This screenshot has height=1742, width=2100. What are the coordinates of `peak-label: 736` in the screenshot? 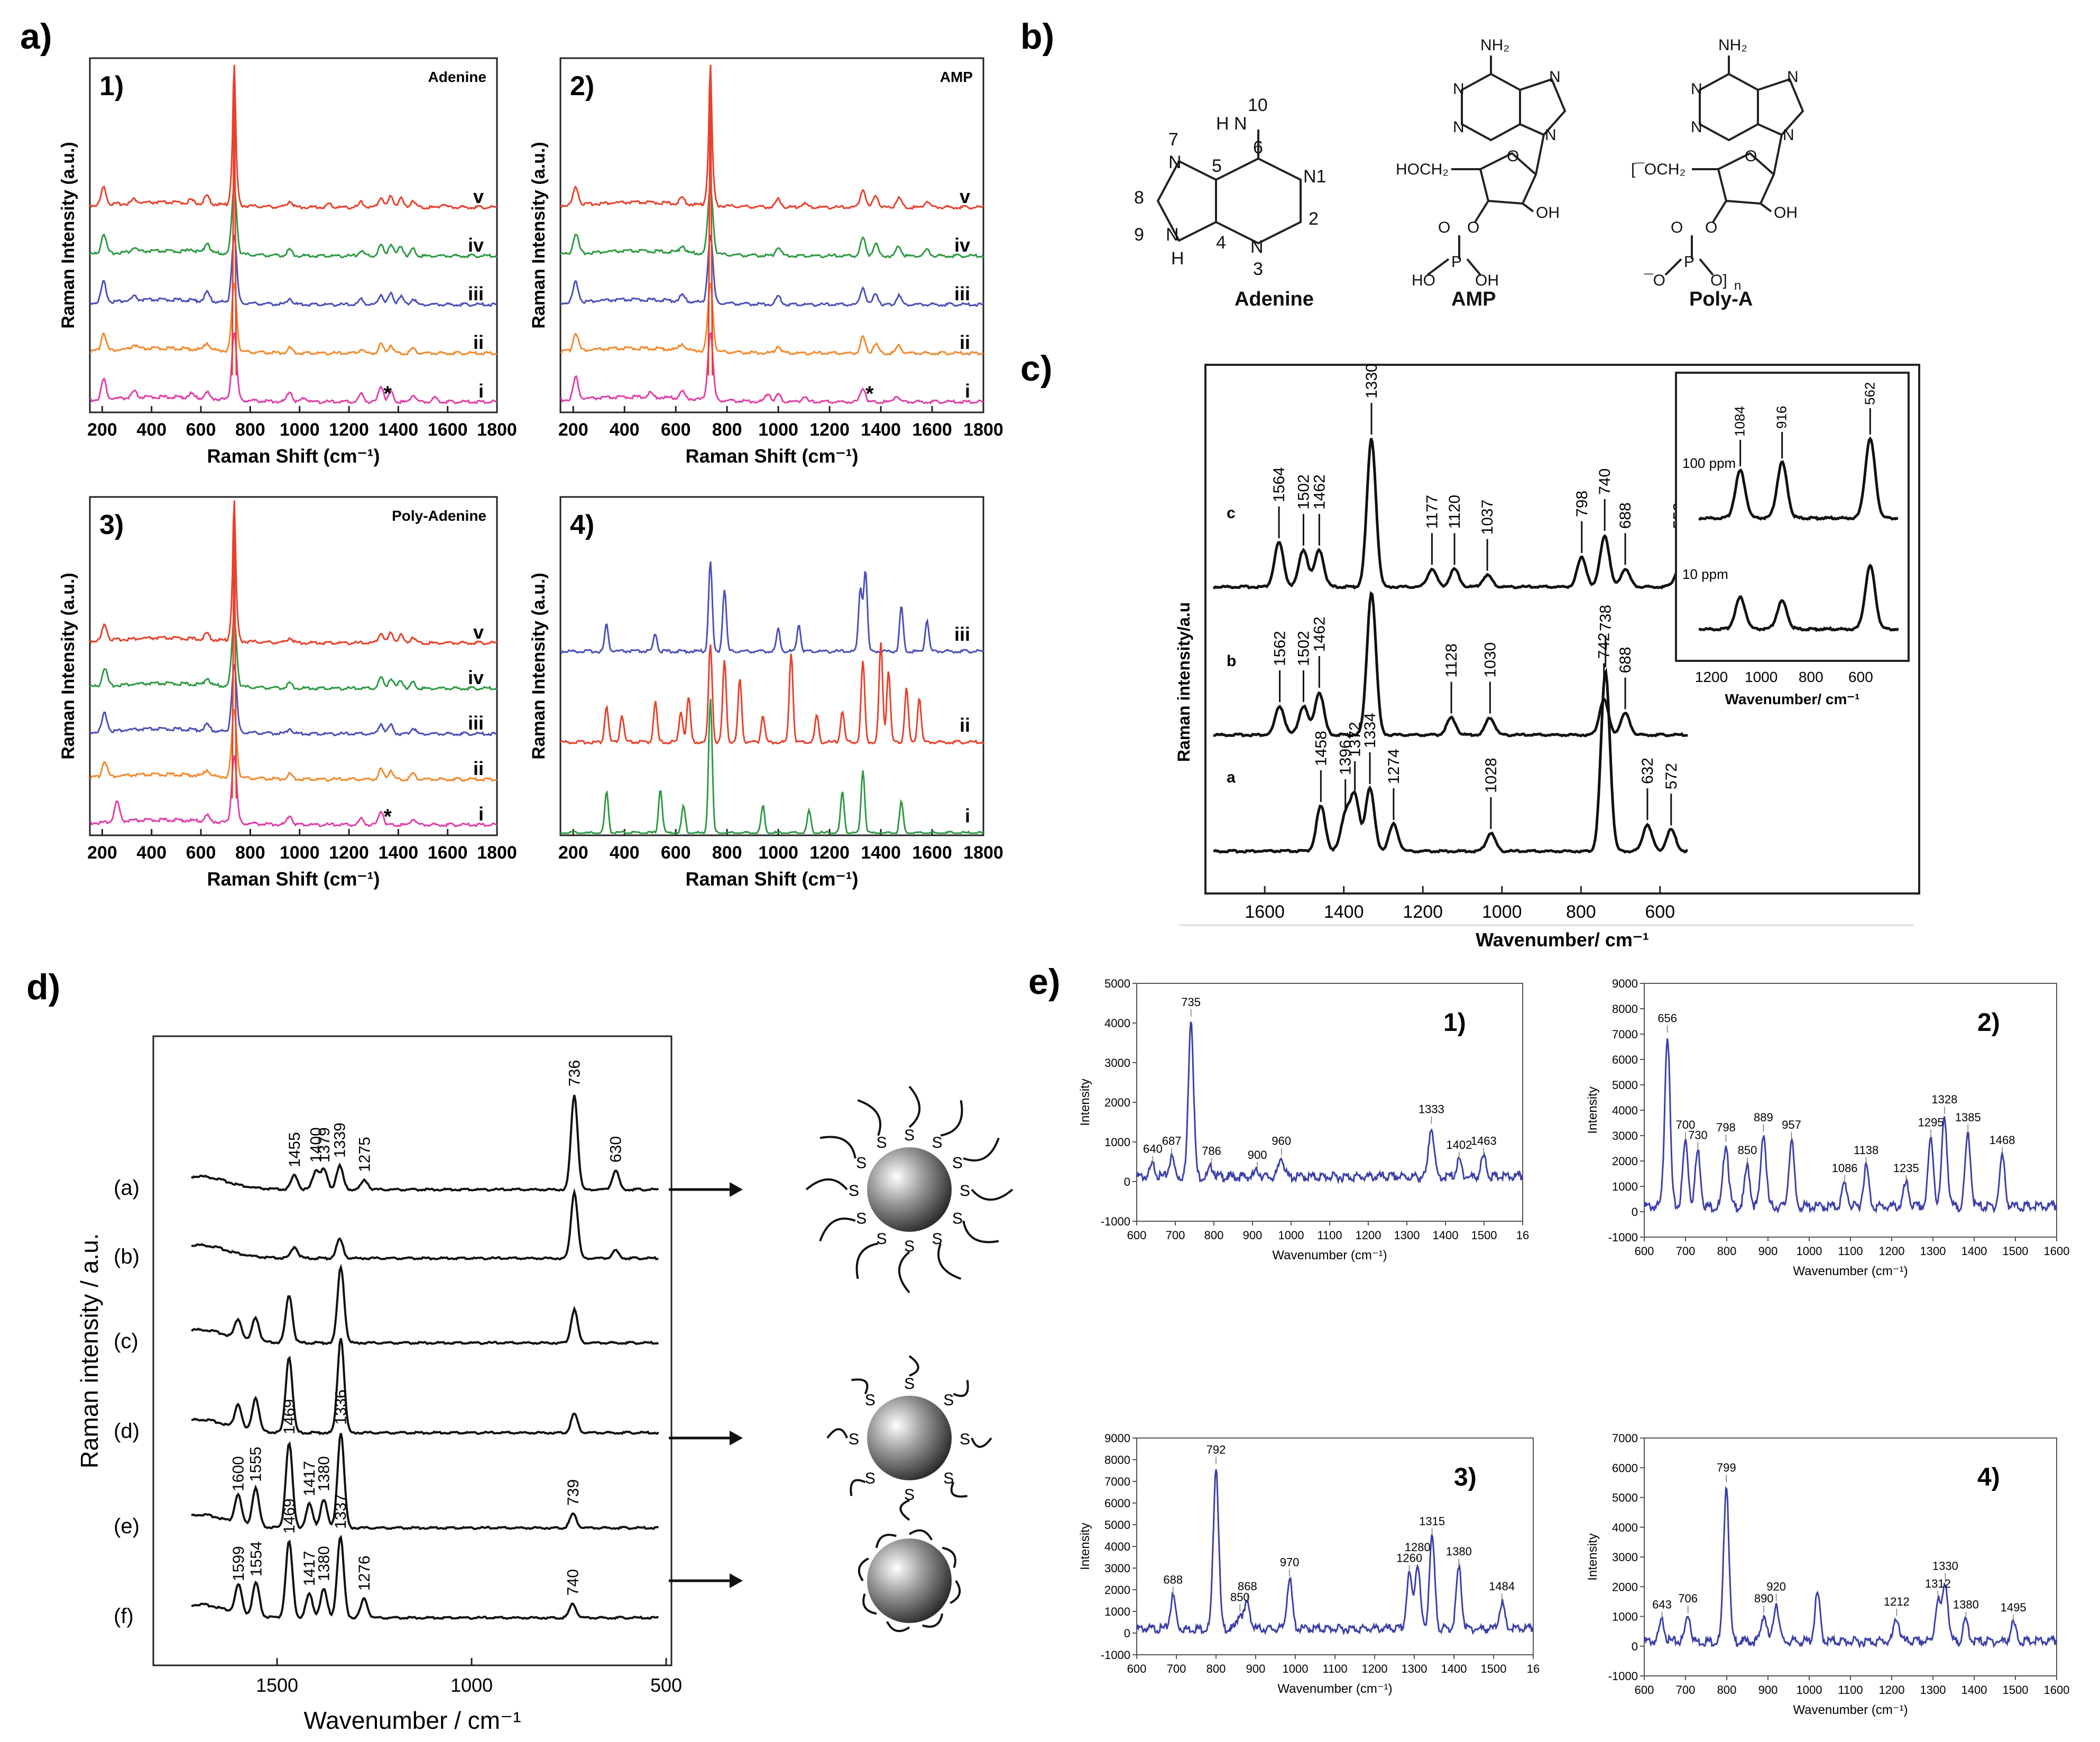 It's located at (575, 1073).